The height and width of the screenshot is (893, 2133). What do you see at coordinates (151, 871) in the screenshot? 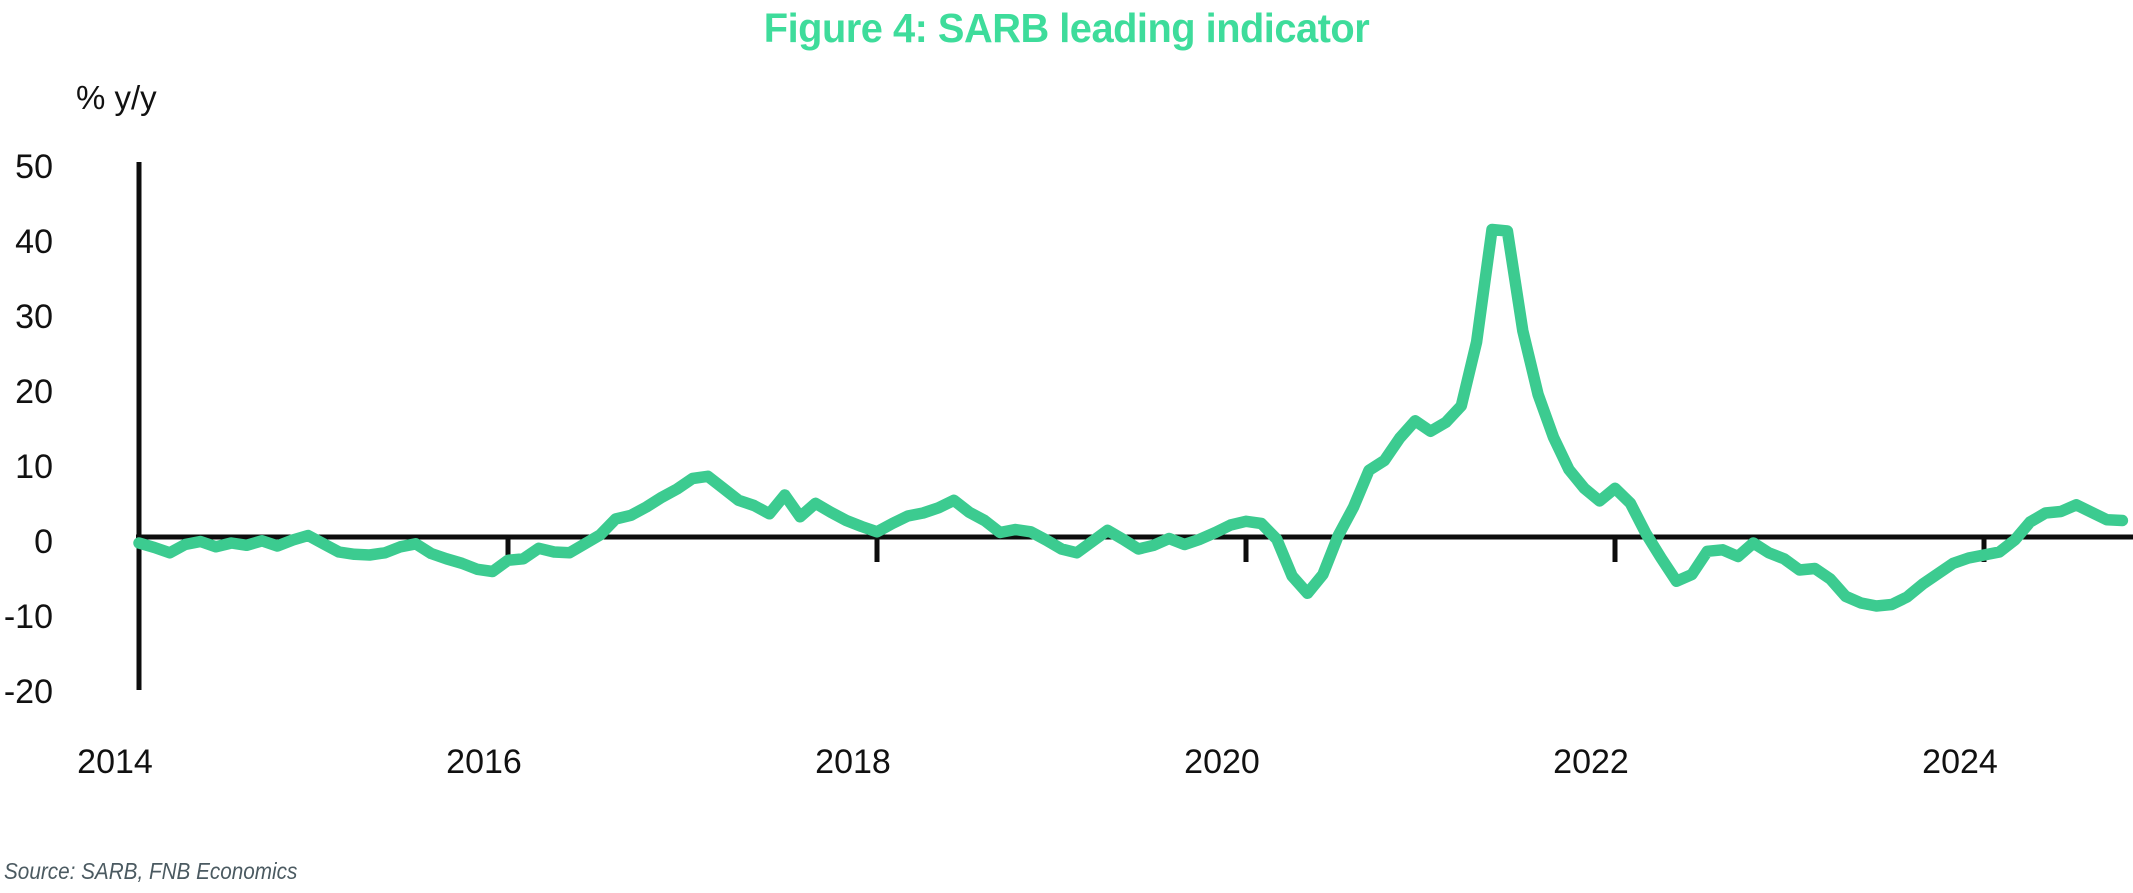
I see `source-note: Source: SARB, FNB Economics` at bounding box center [151, 871].